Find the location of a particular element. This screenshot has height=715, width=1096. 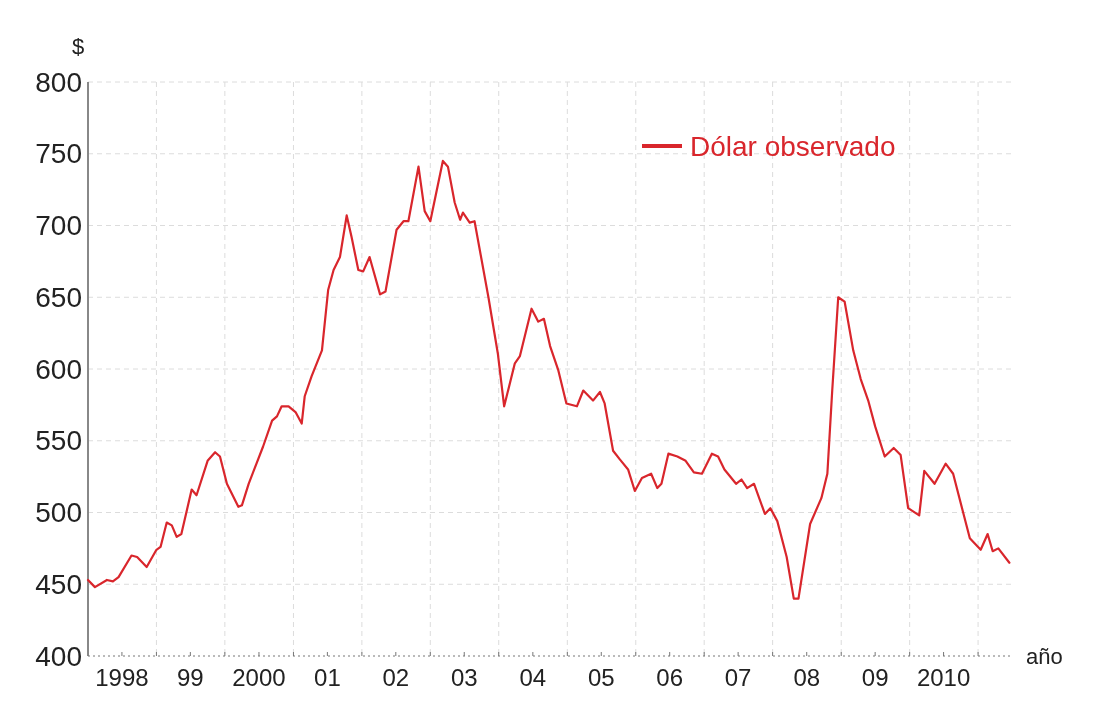

y-tick-label: 700 is located at coordinates (58, 225).